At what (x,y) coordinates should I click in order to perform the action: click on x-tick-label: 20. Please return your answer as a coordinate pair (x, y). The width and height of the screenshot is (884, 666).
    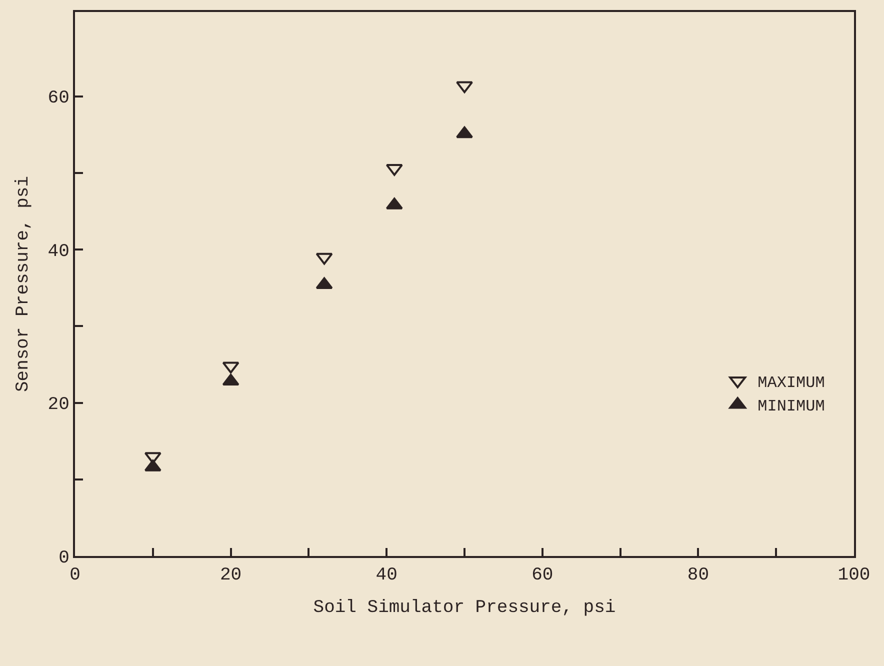
    Looking at the image, I should click on (231, 576).